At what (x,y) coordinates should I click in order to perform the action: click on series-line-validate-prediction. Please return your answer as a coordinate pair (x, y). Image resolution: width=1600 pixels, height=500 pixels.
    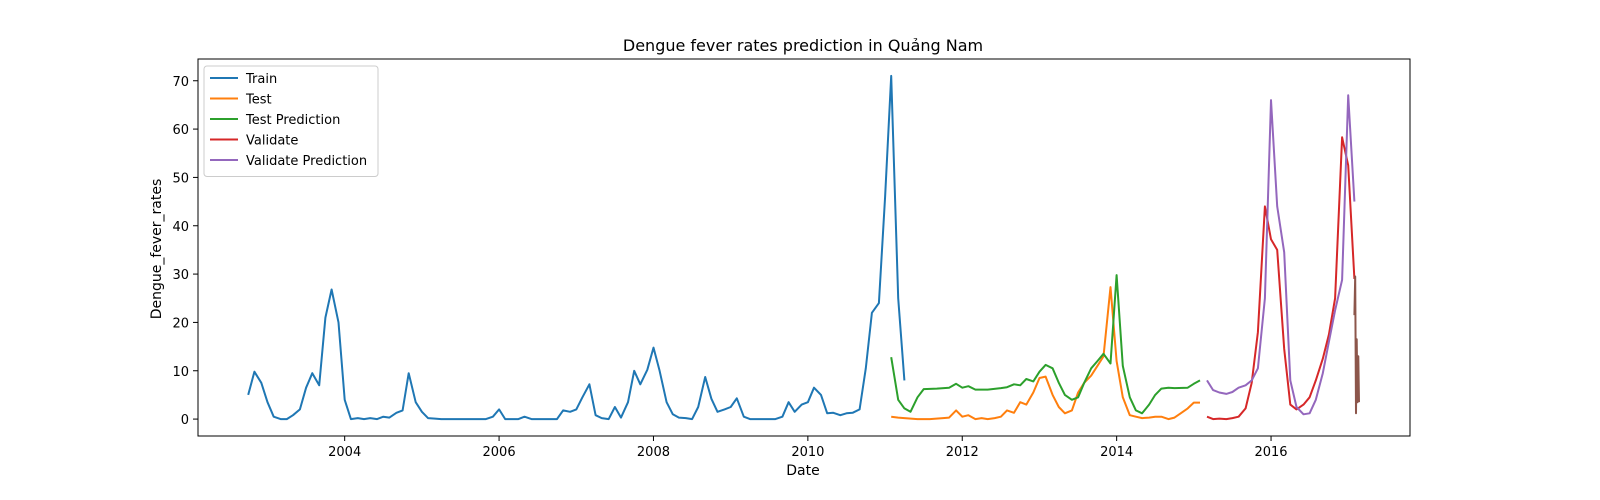
    Looking at the image, I should click on (1281, 255).